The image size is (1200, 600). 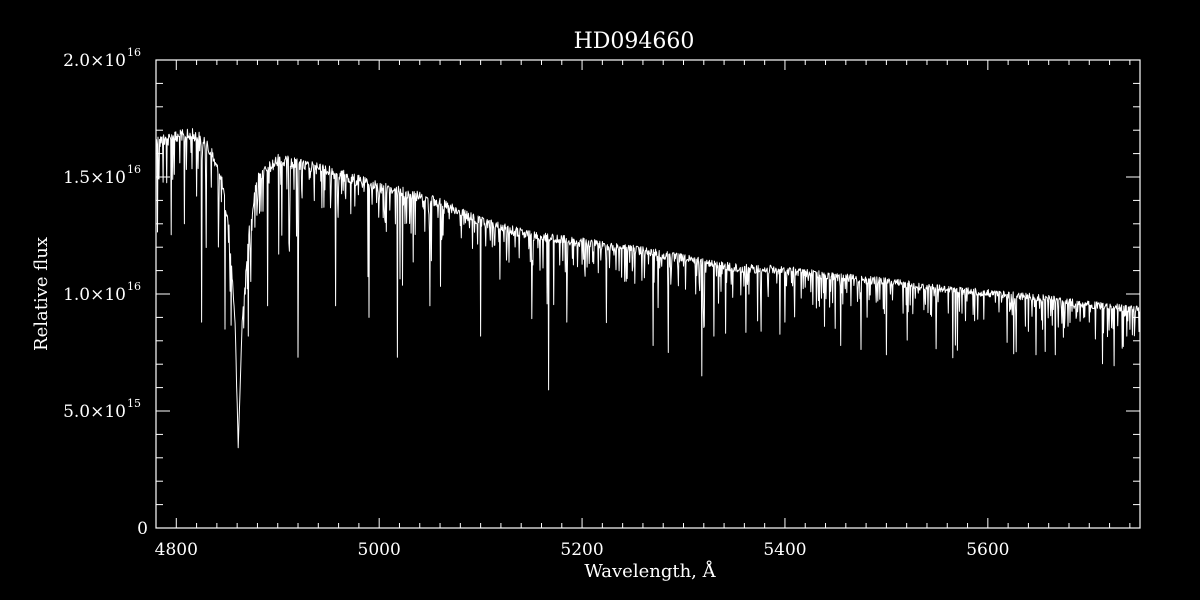 What do you see at coordinates (94, 61) in the screenshot?
I see `y-tick-mantissa: 2.0×10` at bounding box center [94, 61].